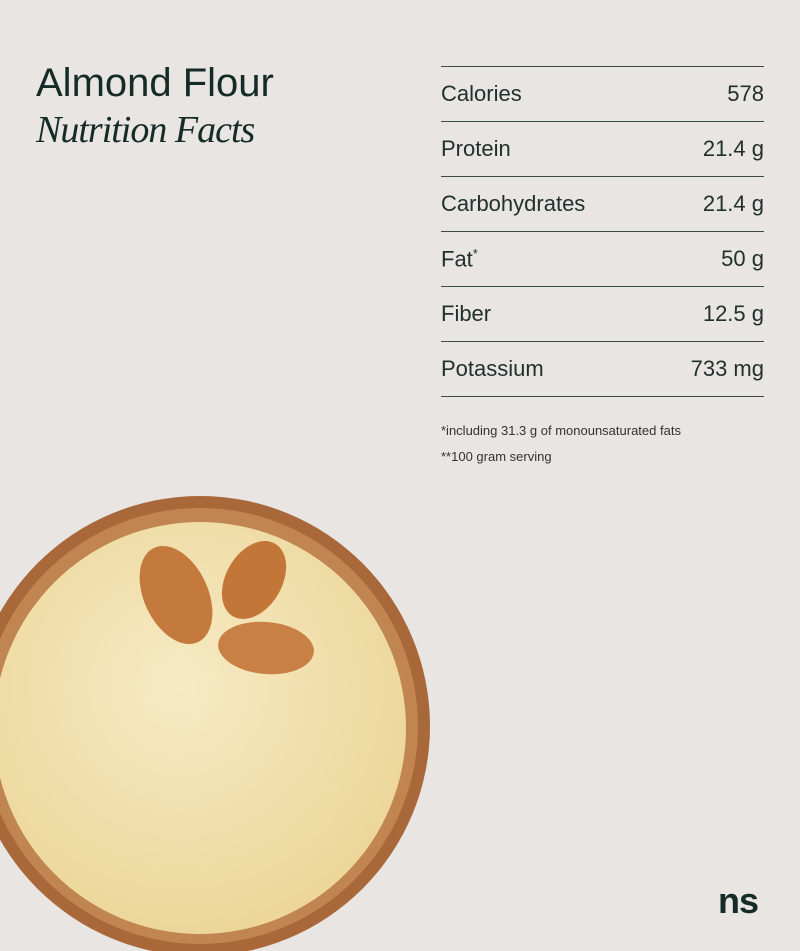 The width and height of the screenshot is (800, 951). What do you see at coordinates (466, 313) in the screenshot?
I see `nutrient-label: Fiber` at bounding box center [466, 313].